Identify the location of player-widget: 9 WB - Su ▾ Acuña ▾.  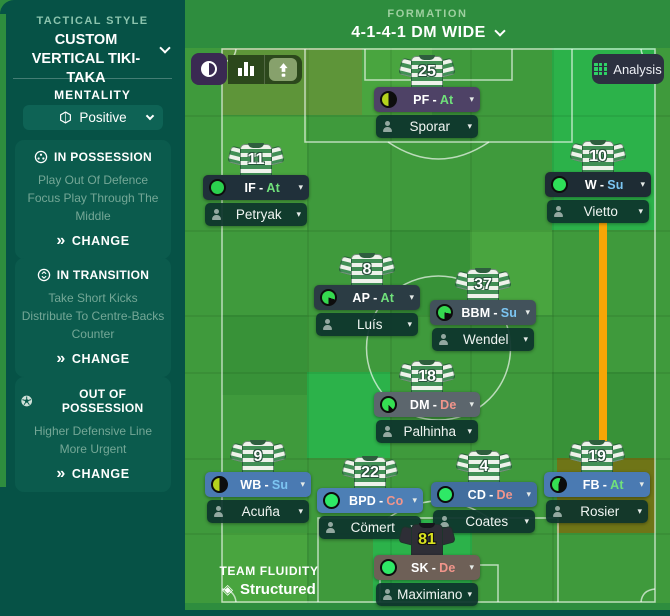
(258, 482).